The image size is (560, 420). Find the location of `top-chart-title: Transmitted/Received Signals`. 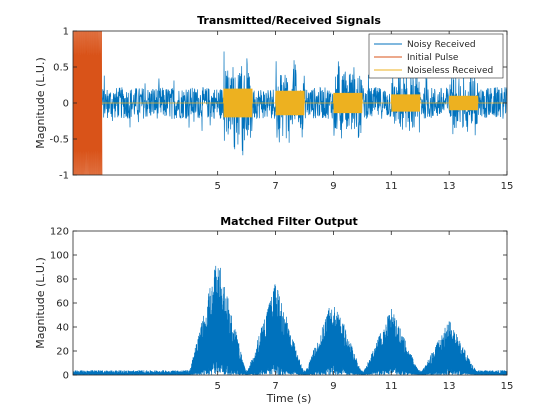

top-chart-title: Transmitted/Received Signals is located at coordinates (289, 20).